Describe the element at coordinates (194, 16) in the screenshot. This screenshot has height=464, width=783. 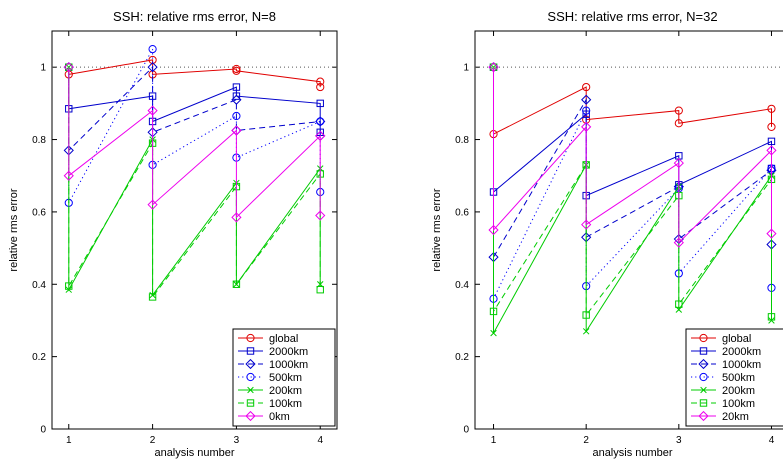
I see `chart-title: SSH: relative rms error, N=8` at that location.